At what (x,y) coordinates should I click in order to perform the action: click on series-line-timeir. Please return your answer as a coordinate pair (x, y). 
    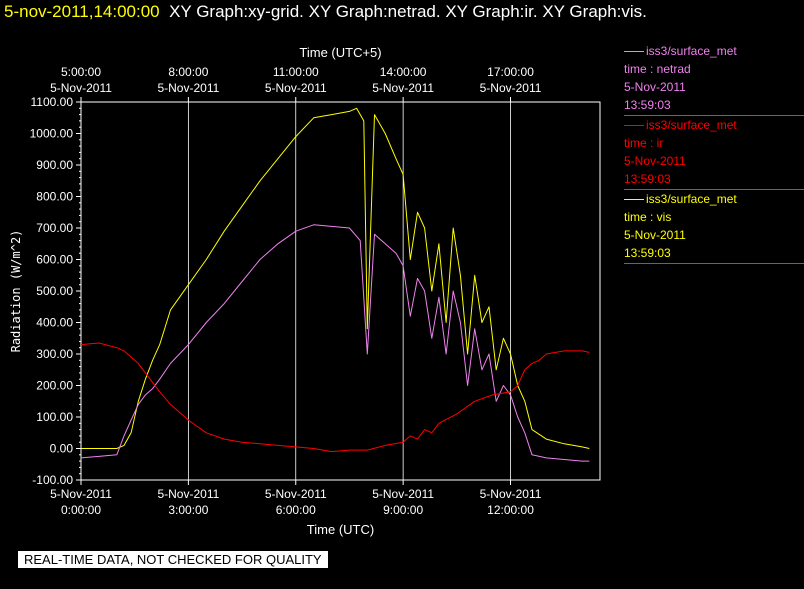
    Looking at the image, I should click on (335, 397).